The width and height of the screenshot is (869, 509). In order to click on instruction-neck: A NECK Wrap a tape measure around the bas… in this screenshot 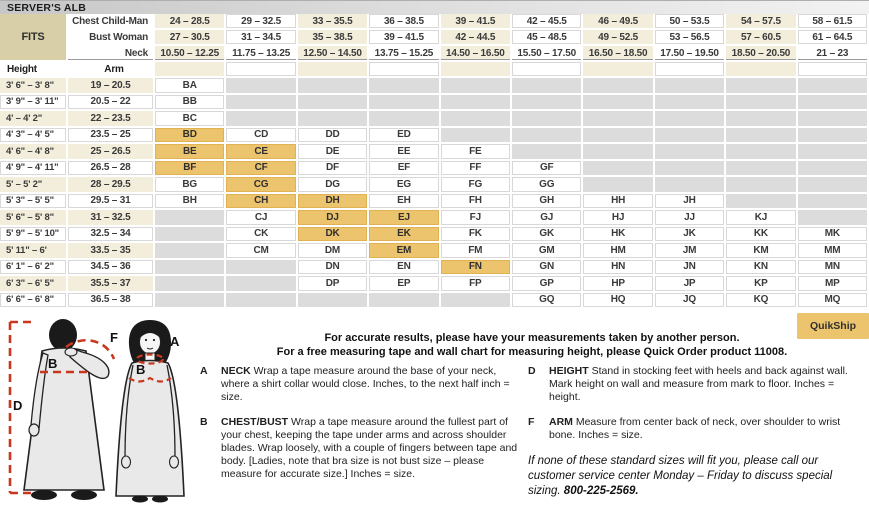, I will do `click(360, 384)`.